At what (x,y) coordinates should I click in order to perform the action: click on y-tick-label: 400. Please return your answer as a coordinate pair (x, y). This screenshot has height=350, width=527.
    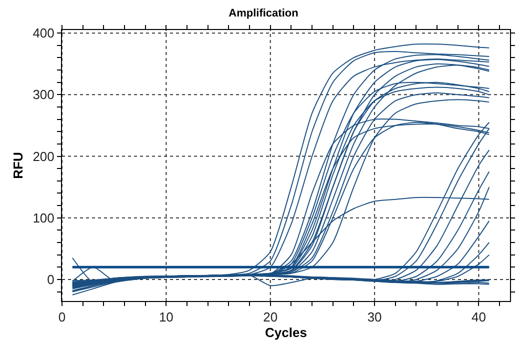
    Looking at the image, I should click on (43, 33).